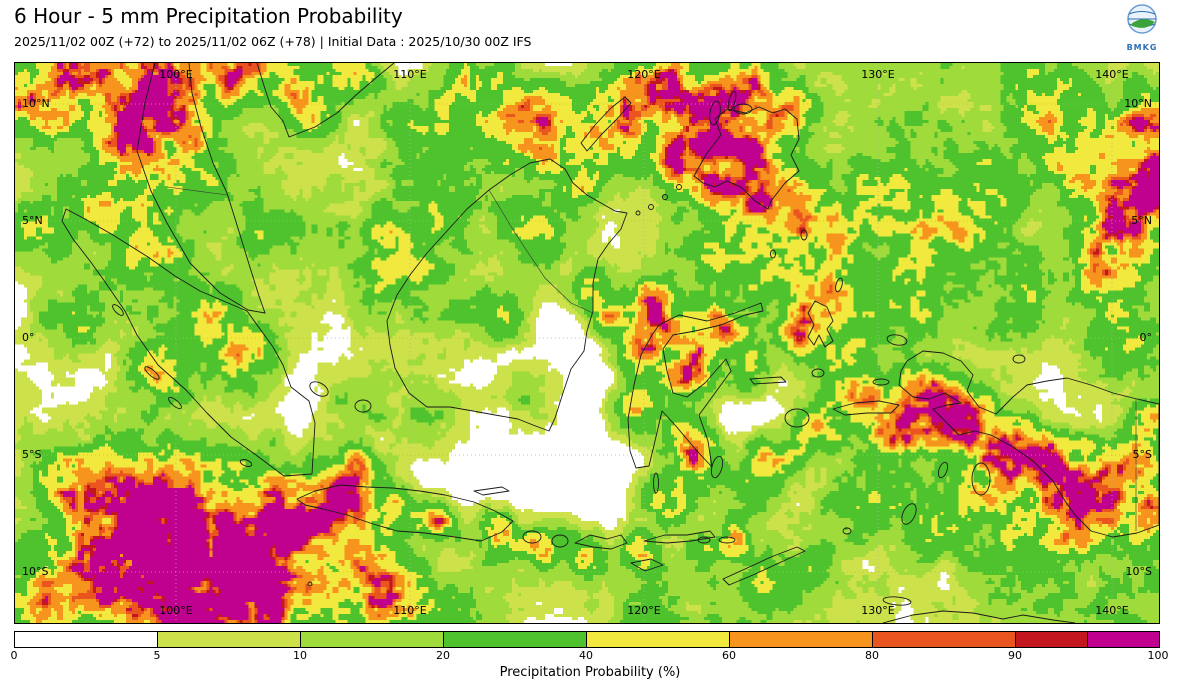 The height and width of the screenshot is (690, 1180). What do you see at coordinates (768, 380) in the screenshot?
I see `coastline-sula` at bounding box center [768, 380].